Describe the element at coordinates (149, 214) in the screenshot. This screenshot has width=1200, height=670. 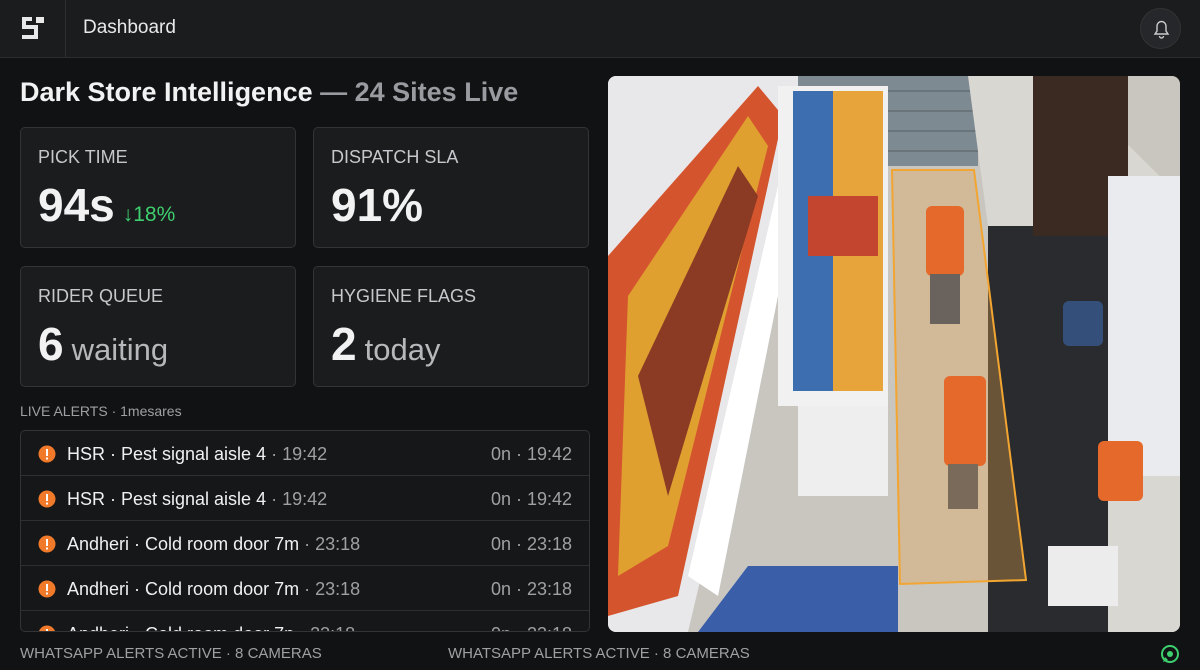
I see `stat-delta: ↓18%` at that location.